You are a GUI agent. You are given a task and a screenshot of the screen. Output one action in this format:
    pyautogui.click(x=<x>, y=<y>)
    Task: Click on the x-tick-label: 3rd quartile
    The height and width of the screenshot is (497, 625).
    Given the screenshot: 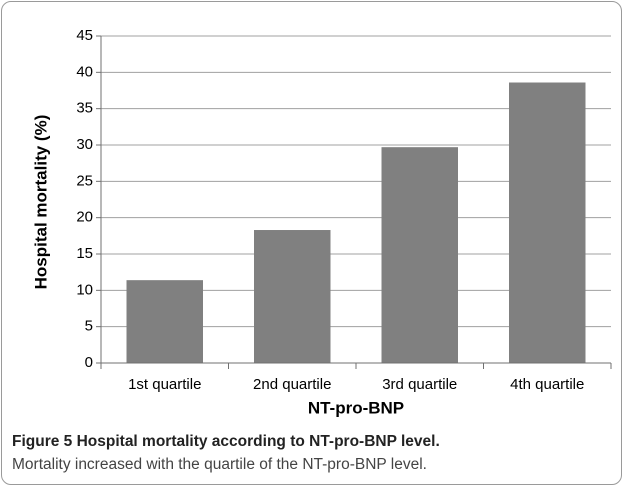 What is the action you would take?
    pyautogui.click(x=419, y=384)
    